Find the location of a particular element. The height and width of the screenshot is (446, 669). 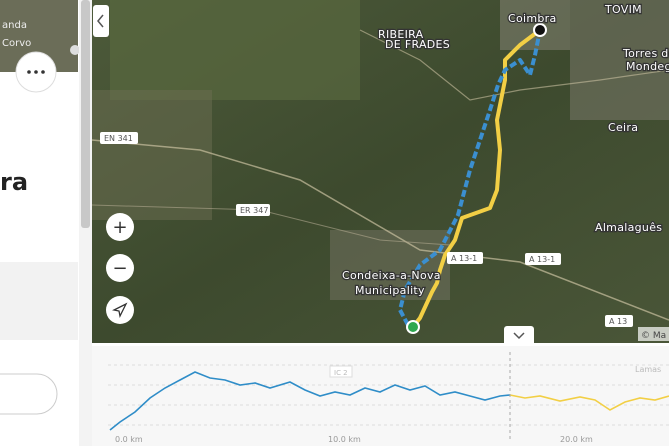

map-label: Coimbra is located at coordinates (532, 18).